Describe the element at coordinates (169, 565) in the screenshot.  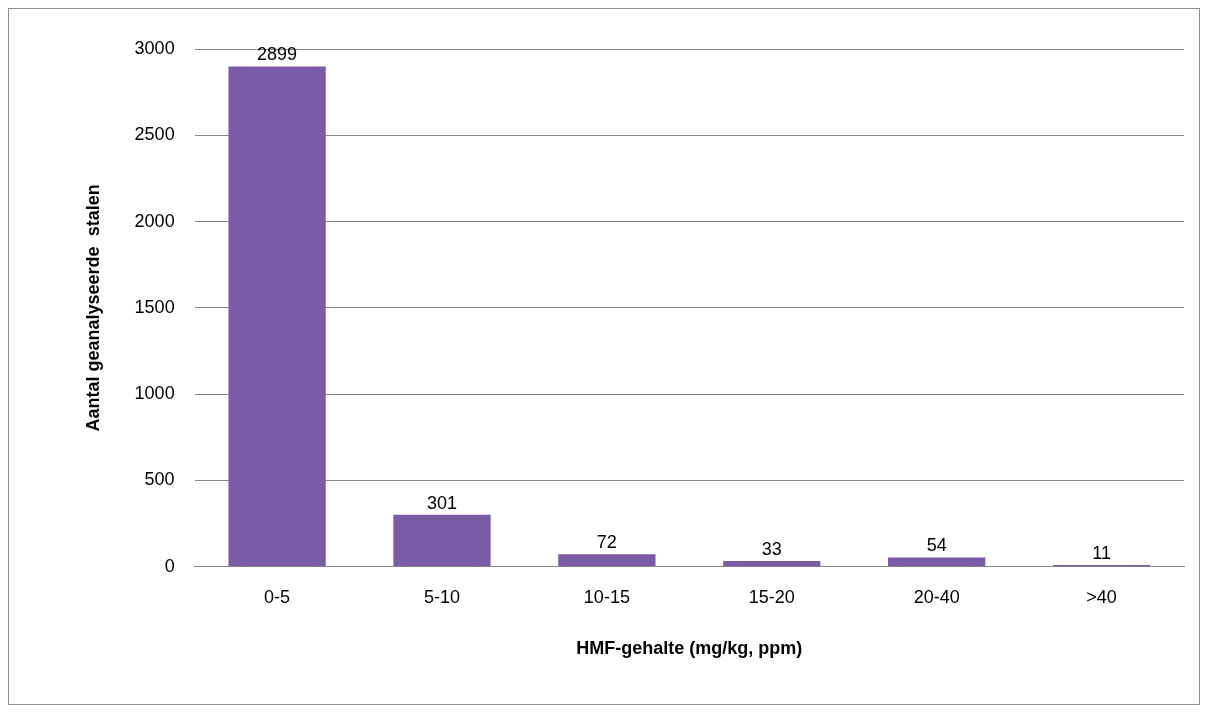
I see `y-tick-label: 0` at that location.